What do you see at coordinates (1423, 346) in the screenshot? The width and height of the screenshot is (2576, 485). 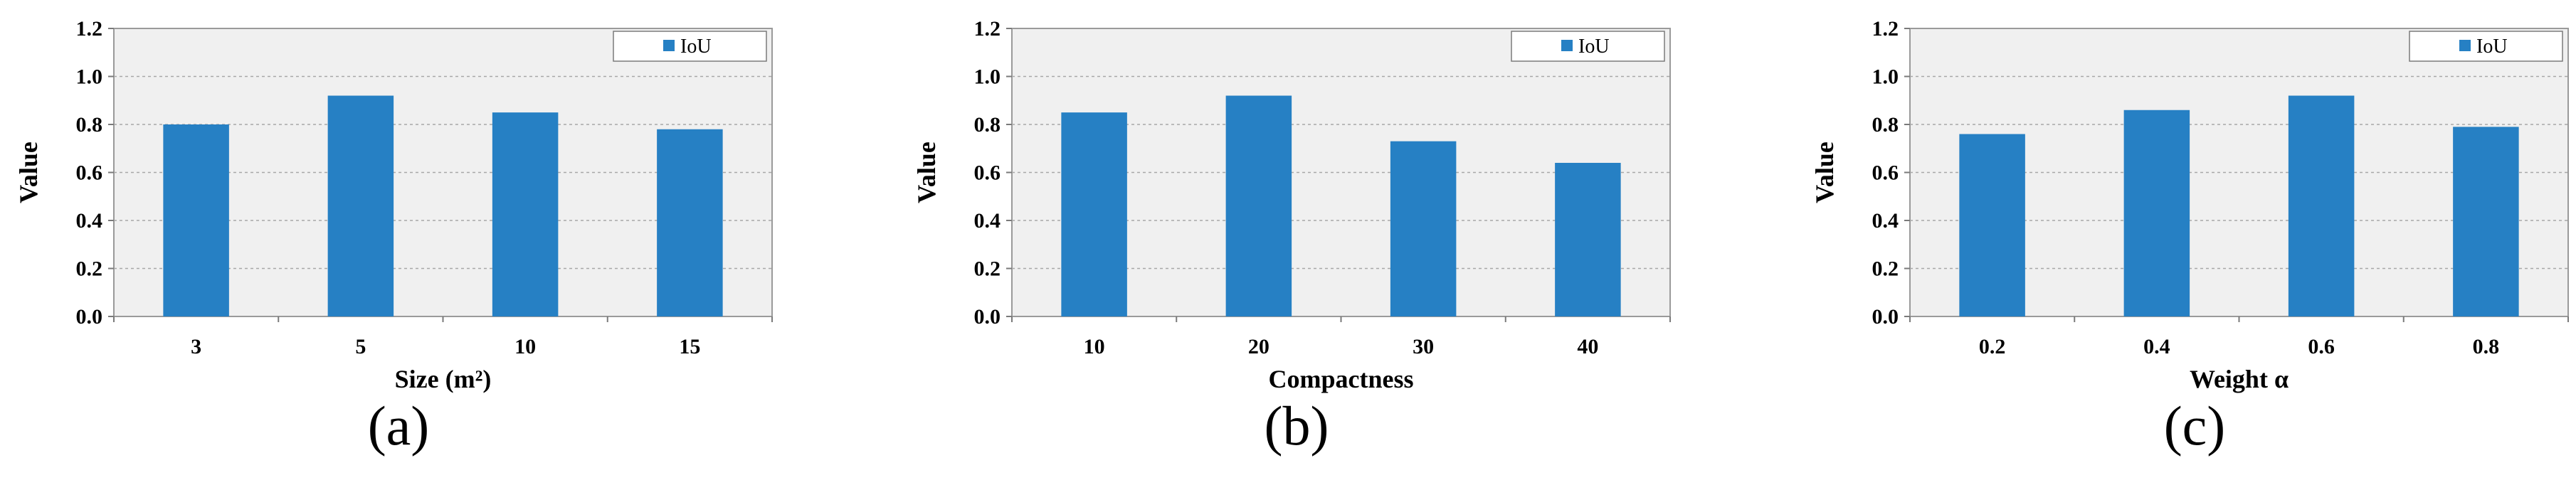 I see `x-tick-label: 30` at bounding box center [1423, 346].